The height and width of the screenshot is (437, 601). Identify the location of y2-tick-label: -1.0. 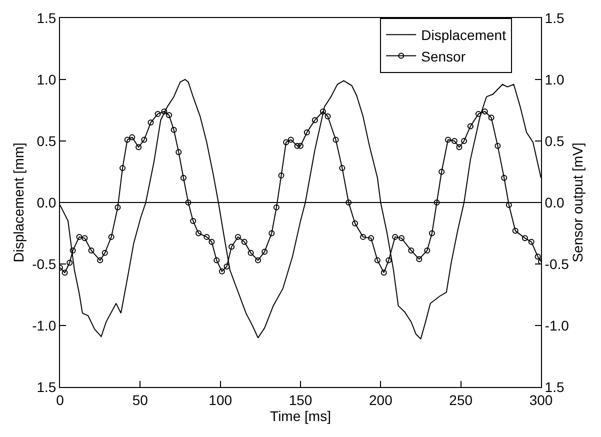
(557, 325).